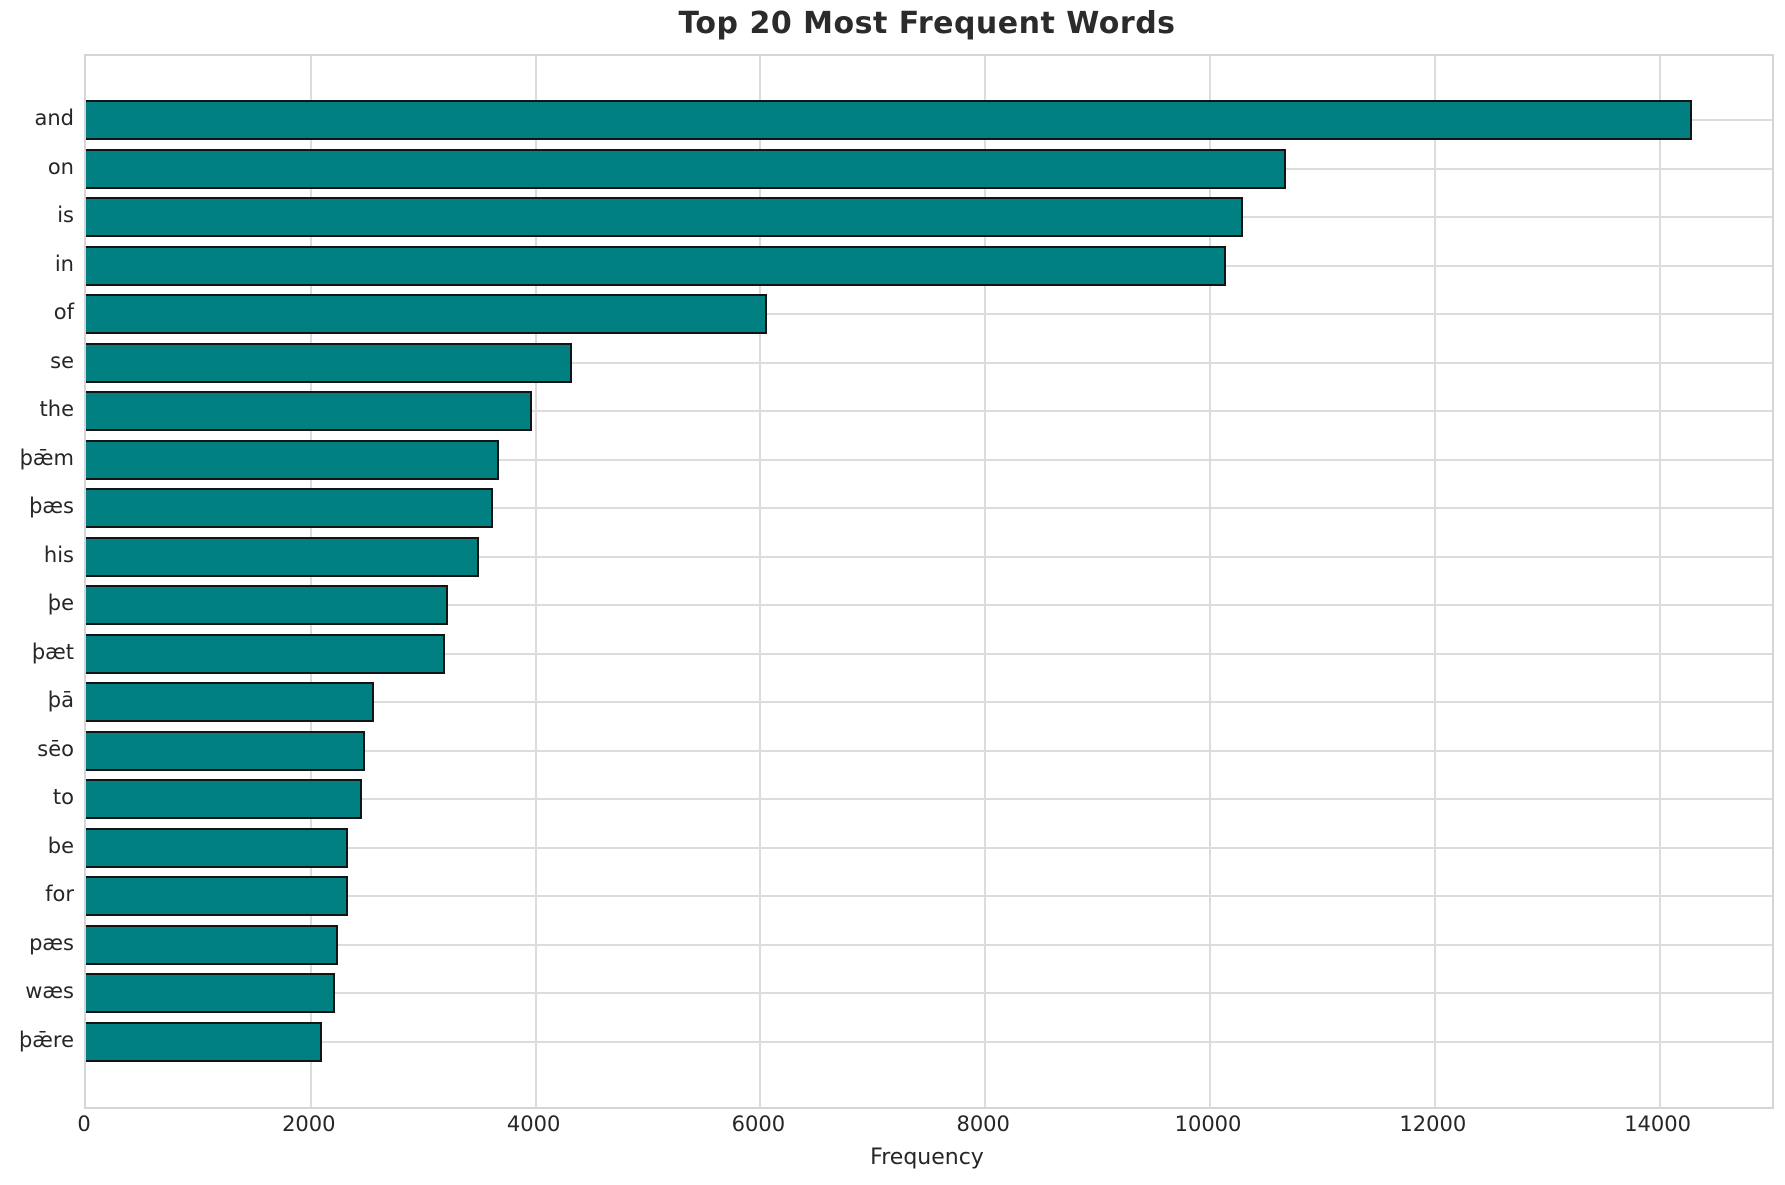 The height and width of the screenshot is (1185, 1785). I want to click on y-tick-label: in, so click(64, 263).